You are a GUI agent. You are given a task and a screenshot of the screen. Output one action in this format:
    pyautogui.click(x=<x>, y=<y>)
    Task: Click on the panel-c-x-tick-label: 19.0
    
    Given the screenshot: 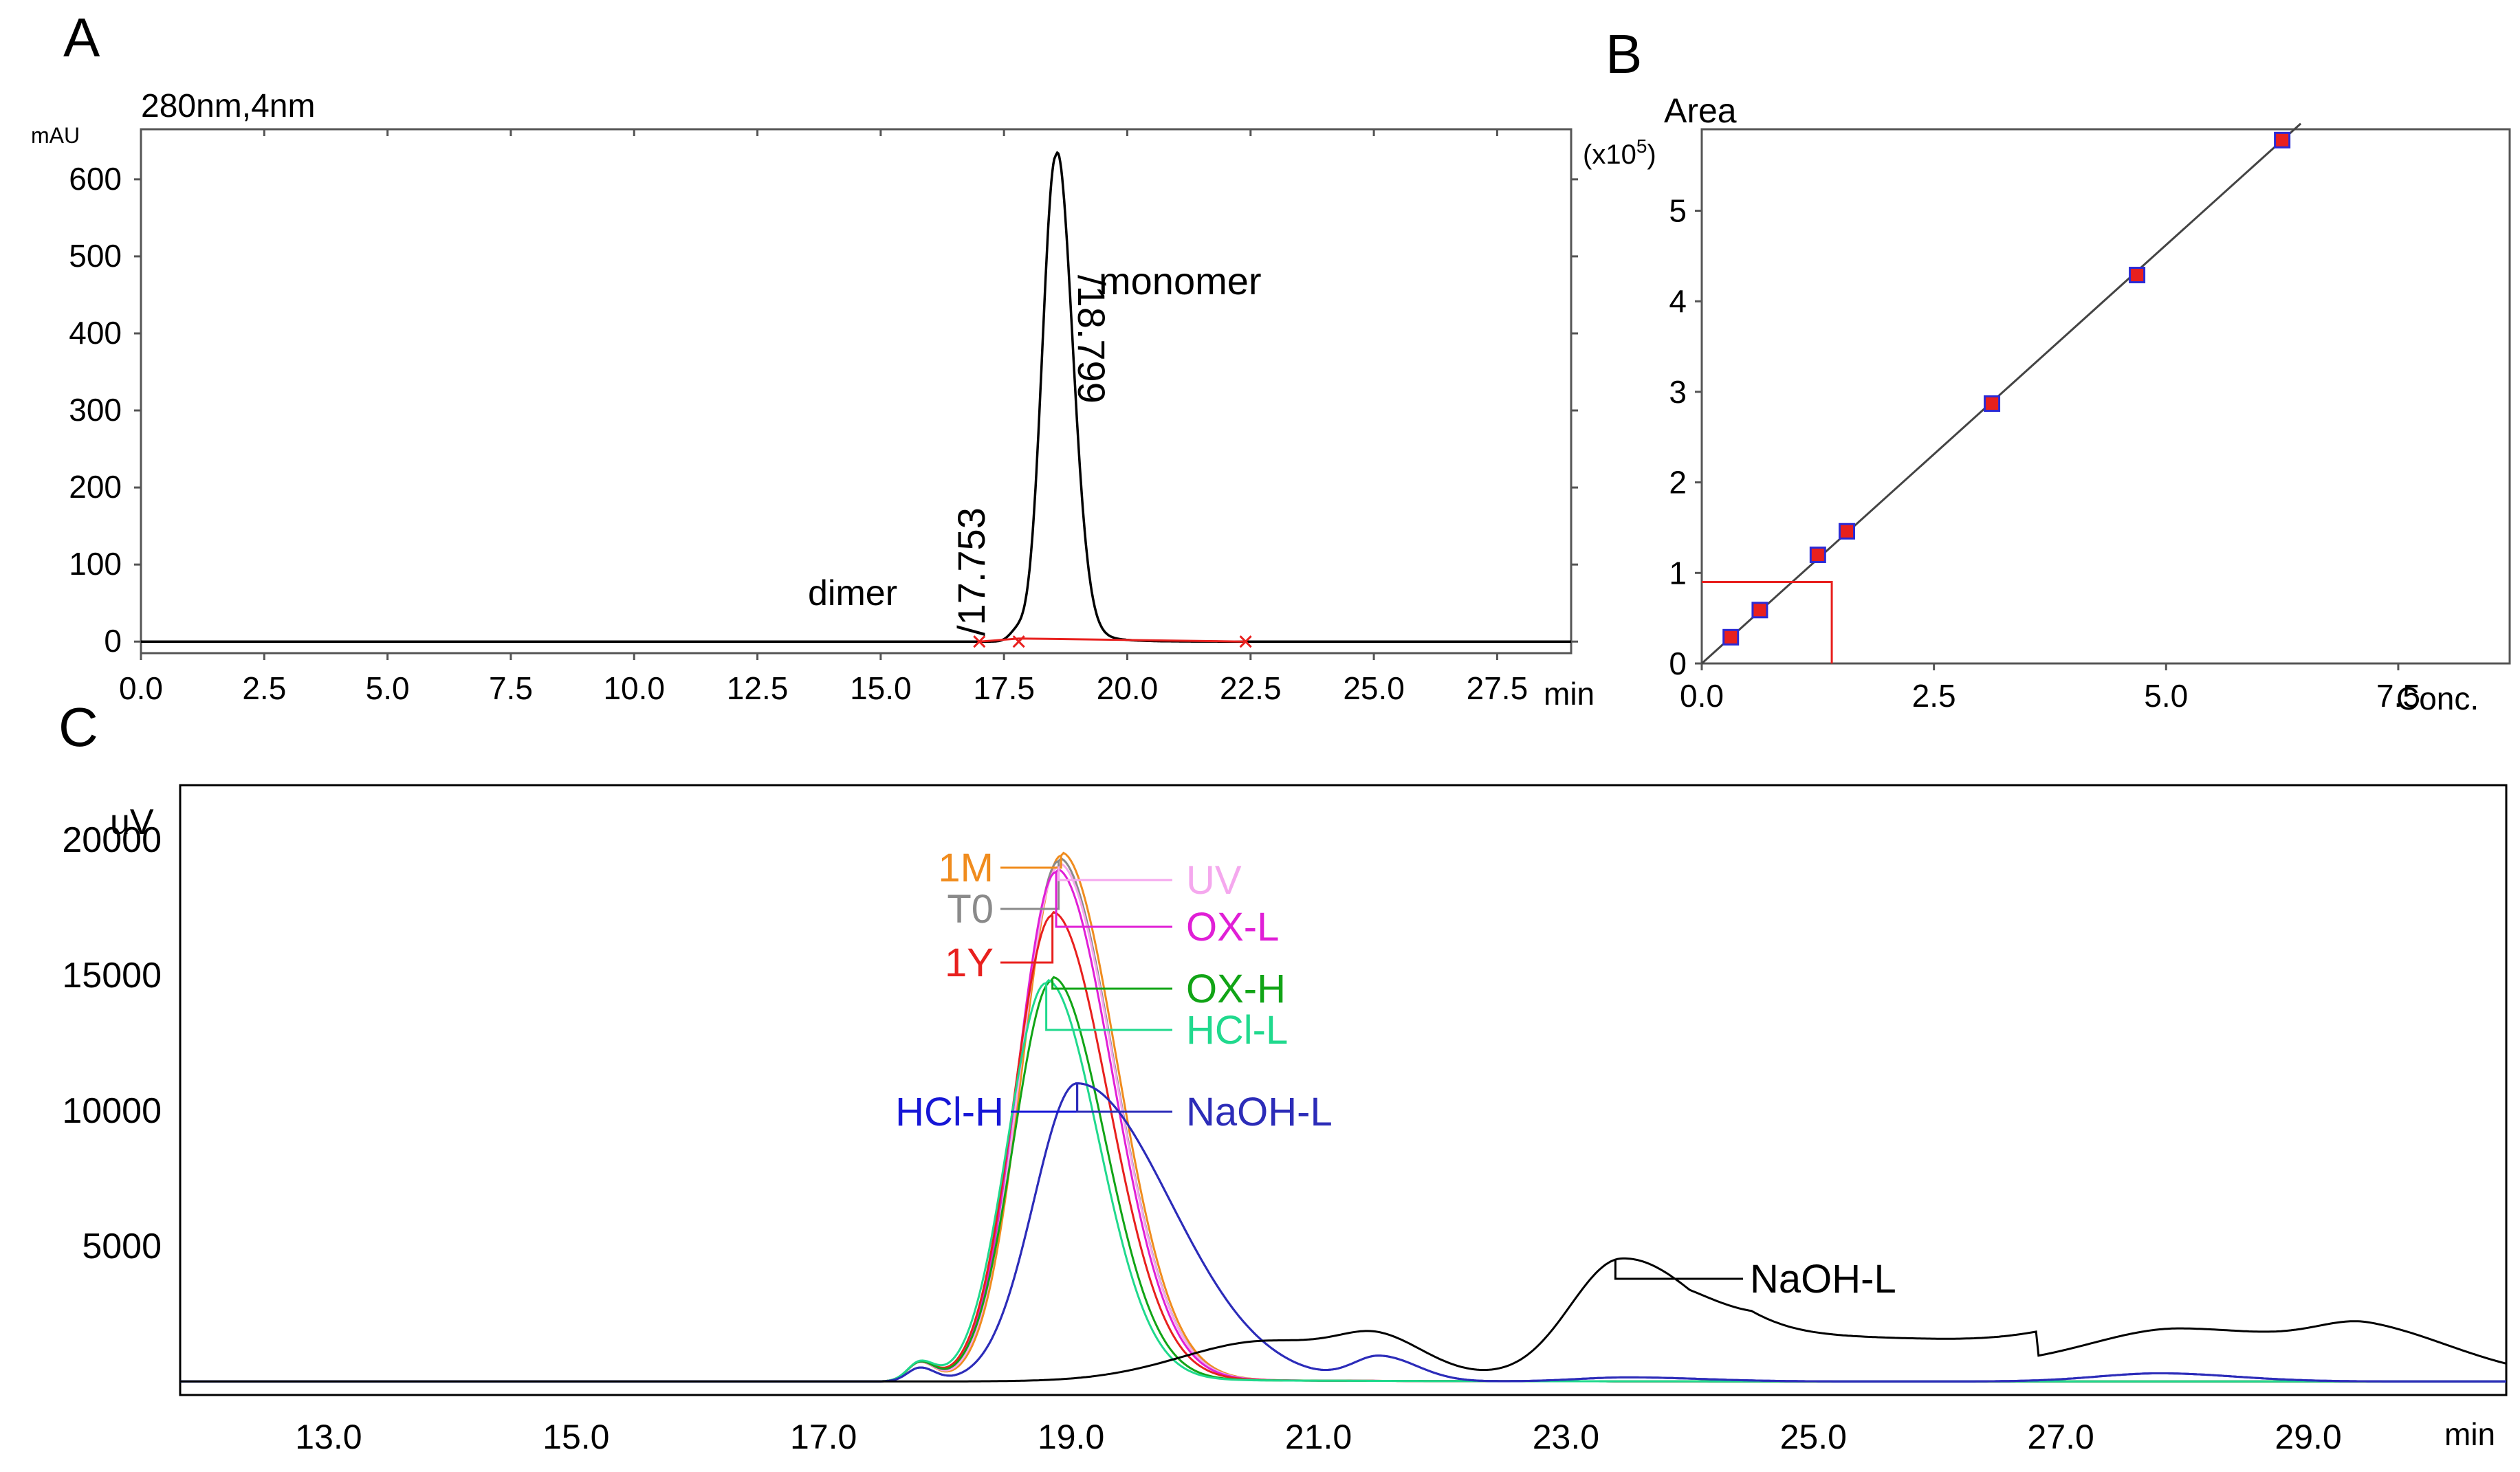 What is the action you would take?
    pyautogui.click(x=1071, y=1437)
    